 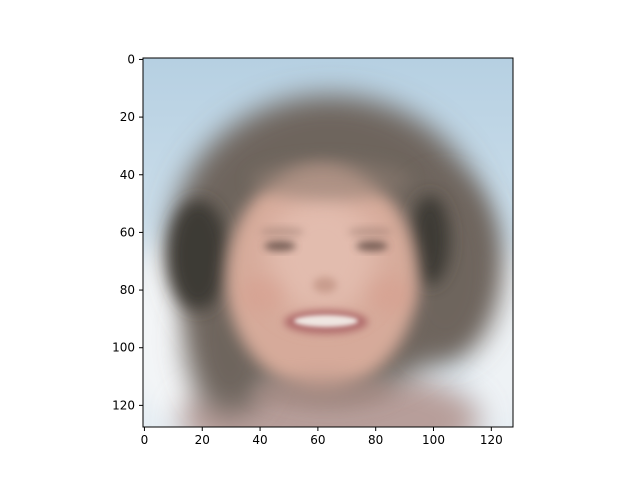 I want to click on hair-dark-right, so click(x=430, y=240).